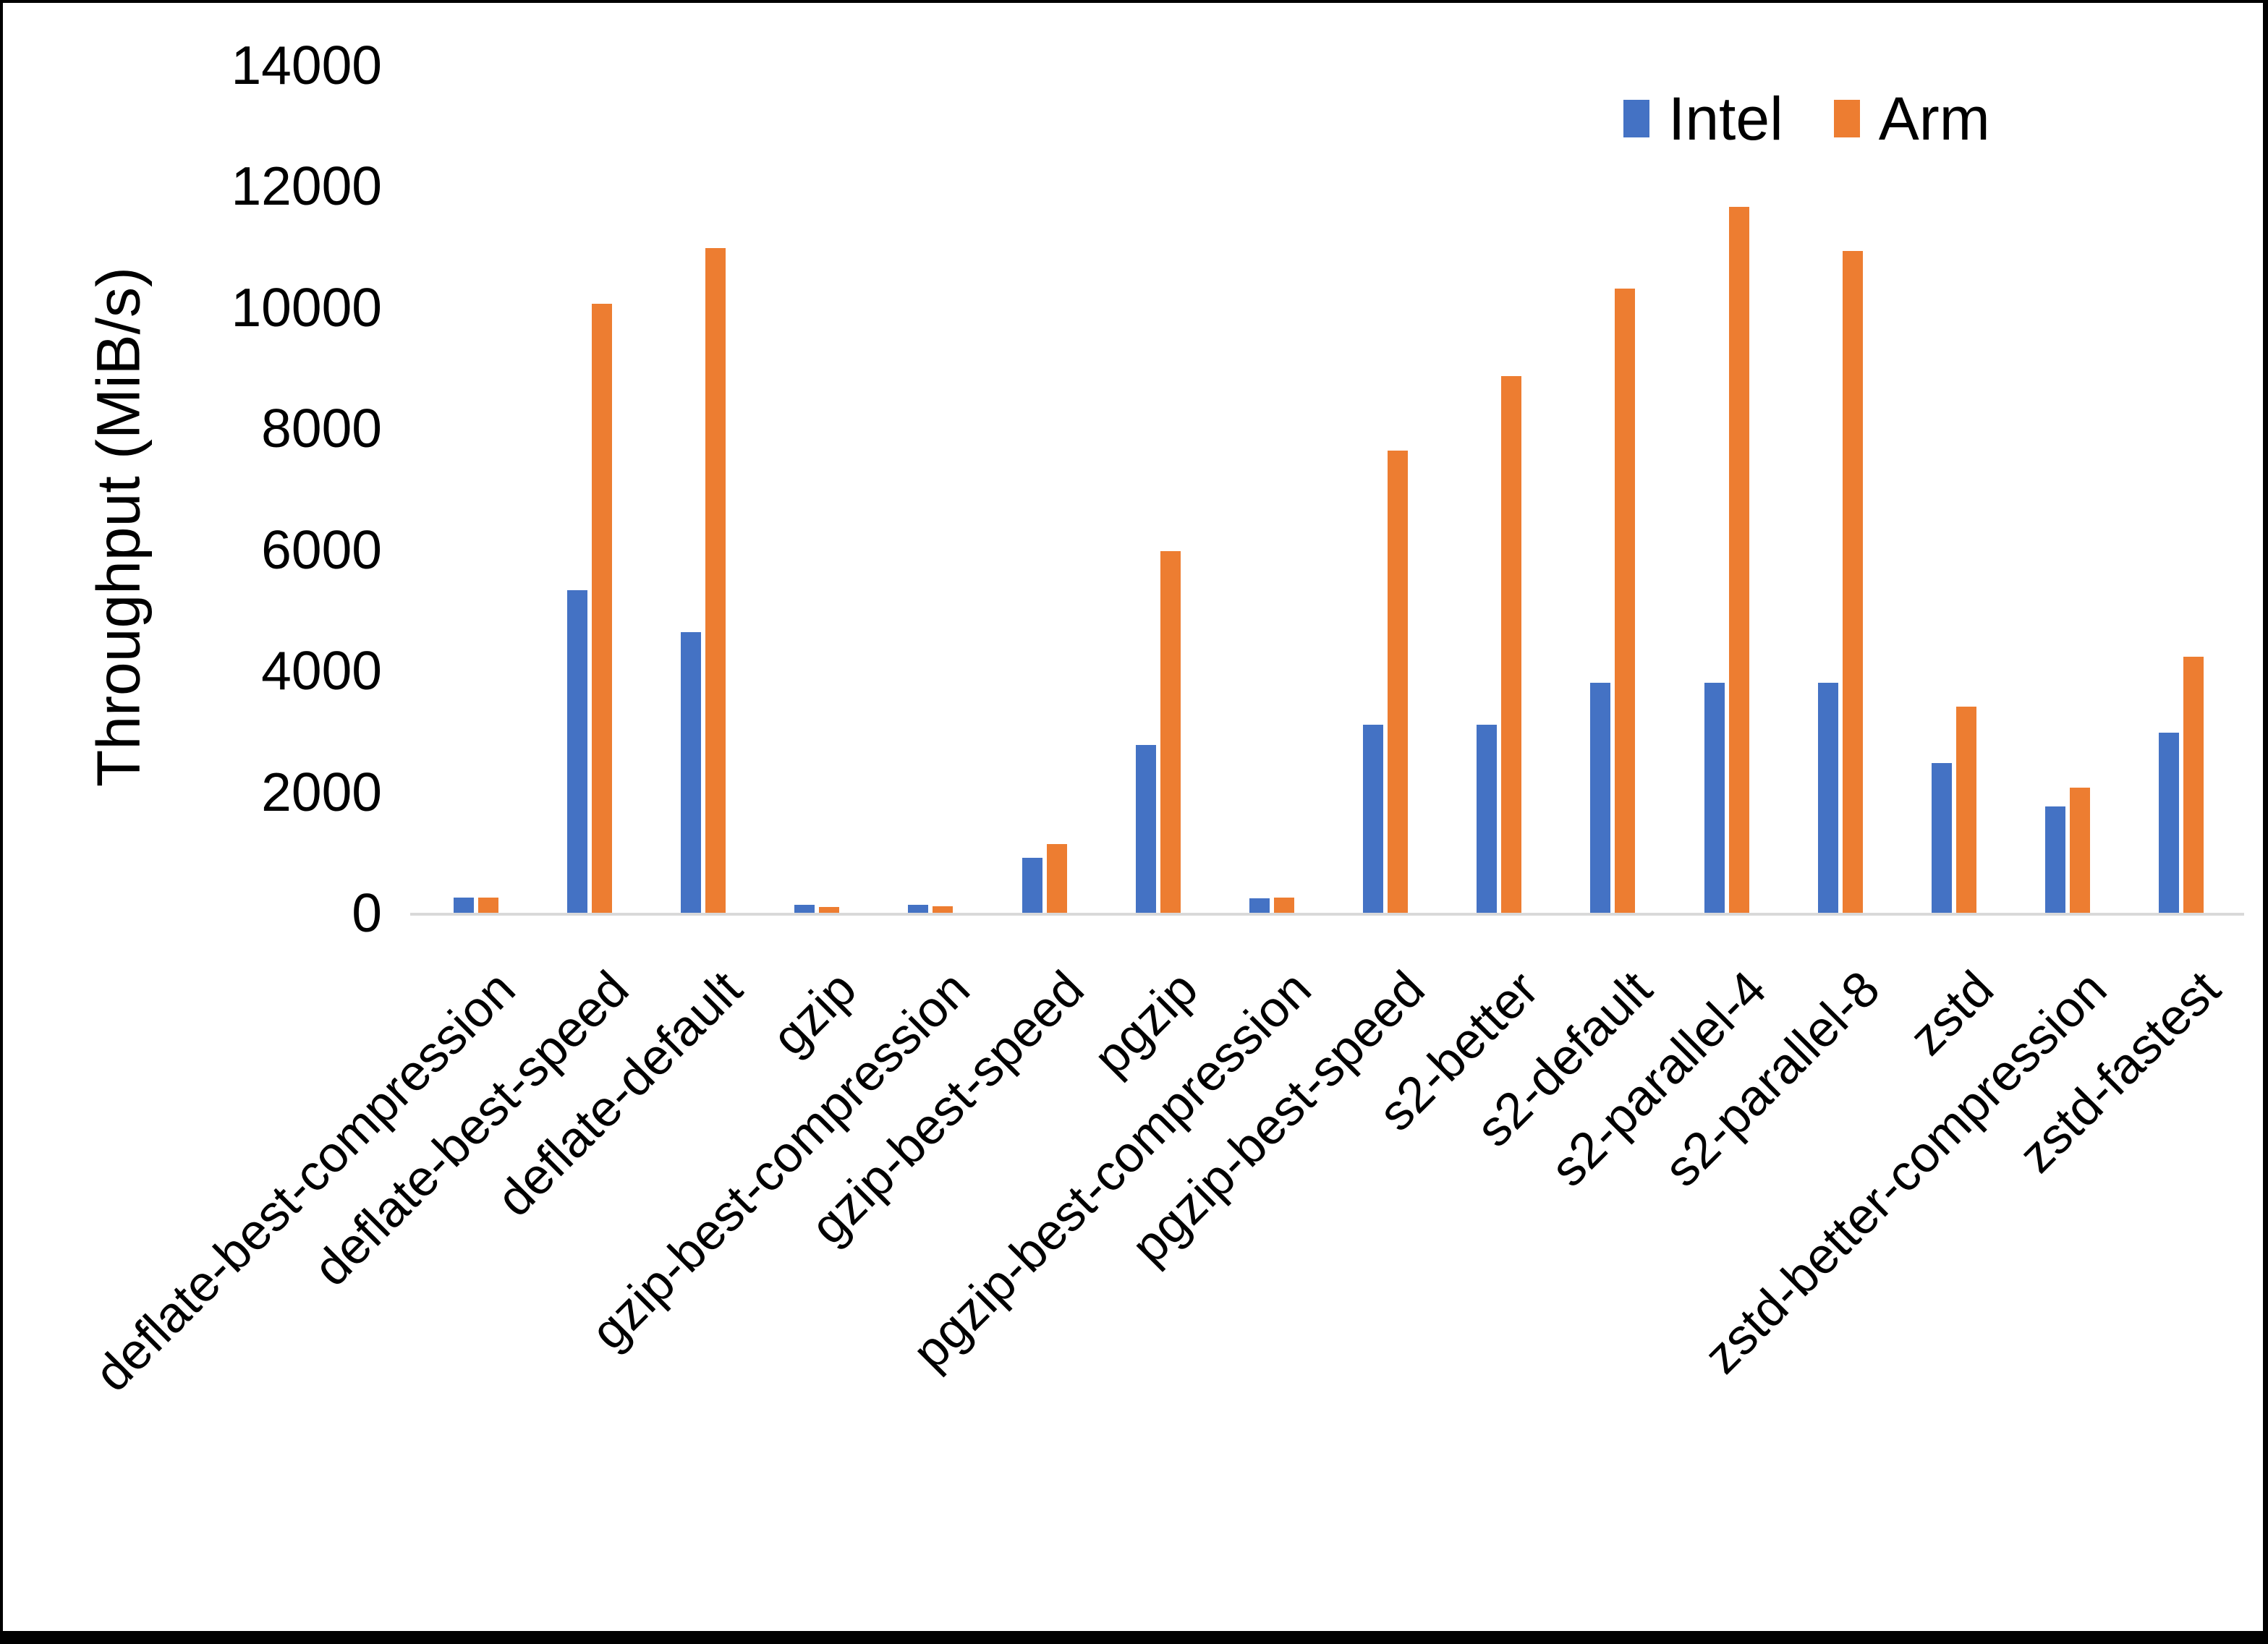 The height and width of the screenshot is (1644, 2268). What do you see at coordinates (1284, 905) in the screenshot?
I see `bar-arm-pgzip-best-compression` at bounding box center [1284, 905].